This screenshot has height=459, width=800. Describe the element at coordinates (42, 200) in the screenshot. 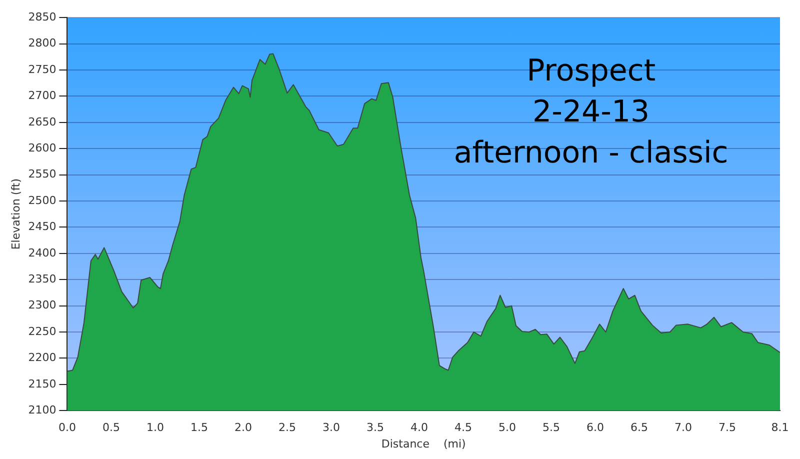

I see `y-tick-label: 2500` at that location.